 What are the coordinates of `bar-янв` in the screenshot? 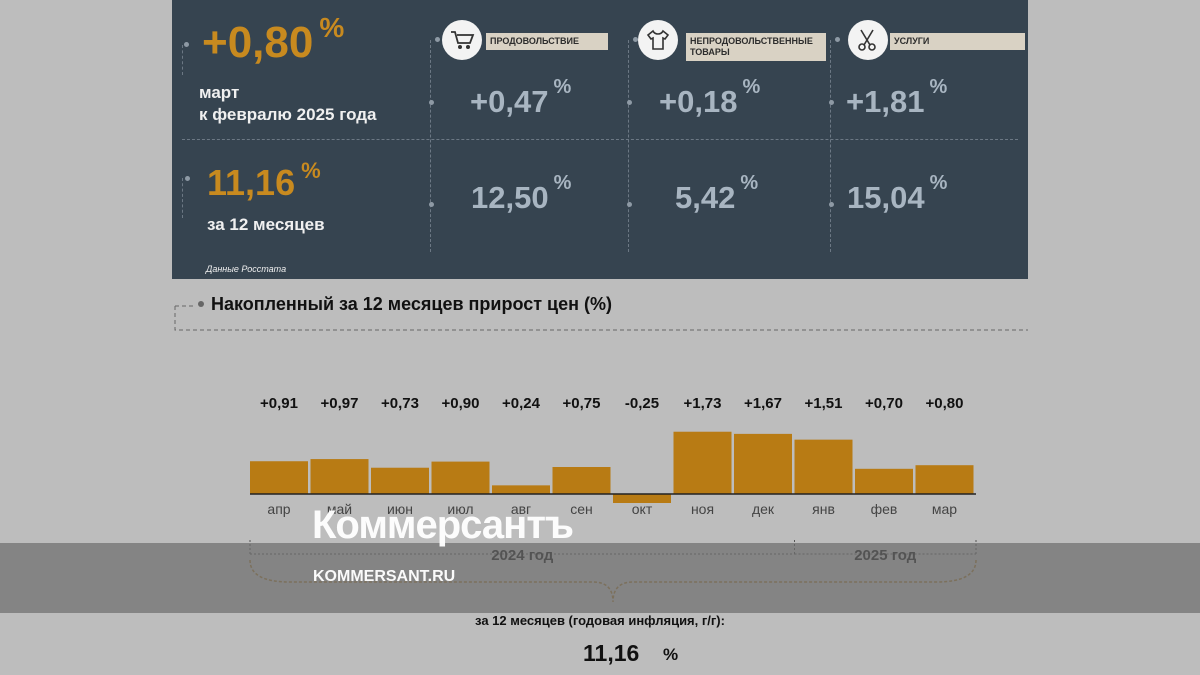 It's located at (823, 466).